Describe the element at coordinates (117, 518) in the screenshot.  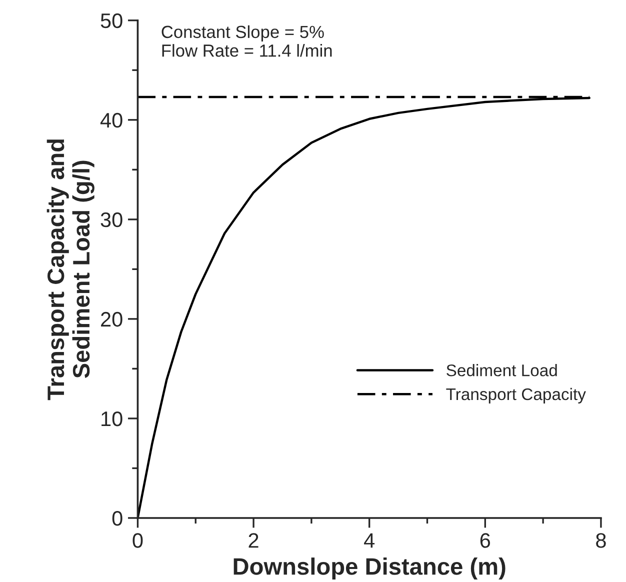
I see `y-tick-label: 0` at that location.